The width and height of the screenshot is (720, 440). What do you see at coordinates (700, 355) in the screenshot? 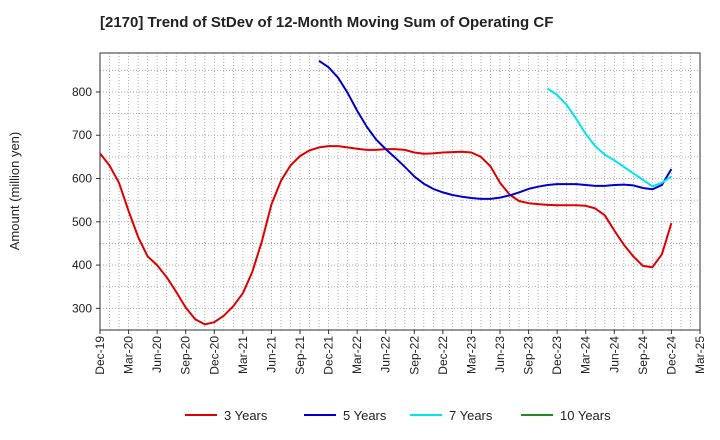
I see `x-tick-label: Mar-25` at bounding box center [700, 355].